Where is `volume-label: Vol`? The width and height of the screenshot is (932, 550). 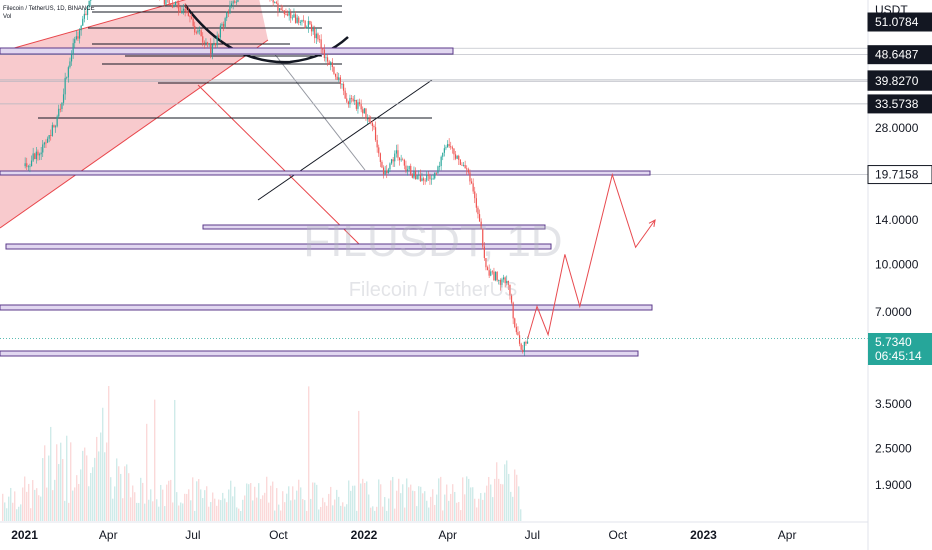 volume-label: Vol is located at coordinates (7, 17).